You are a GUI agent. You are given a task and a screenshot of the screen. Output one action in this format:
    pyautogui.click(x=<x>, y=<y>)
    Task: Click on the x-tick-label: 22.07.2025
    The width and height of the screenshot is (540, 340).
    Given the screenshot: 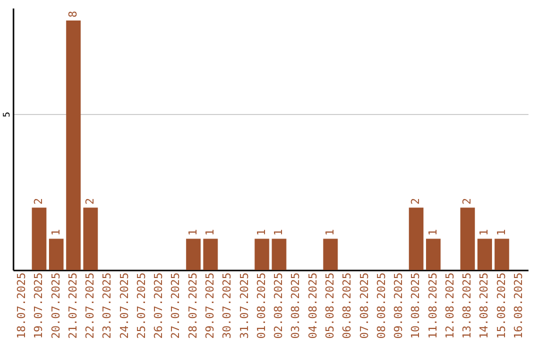 What is the action you would take?
    pyautogui.click(x=90, y=305)
    